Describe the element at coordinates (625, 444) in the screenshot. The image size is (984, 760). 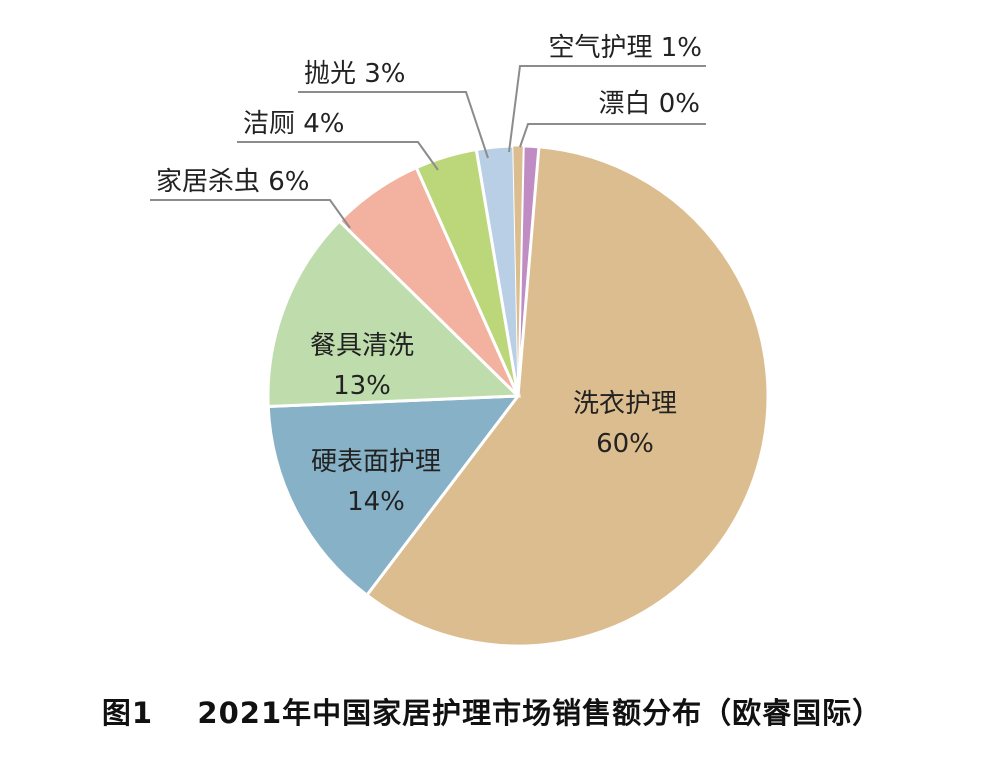
I see `label-laundry-value: 60%` at that location.